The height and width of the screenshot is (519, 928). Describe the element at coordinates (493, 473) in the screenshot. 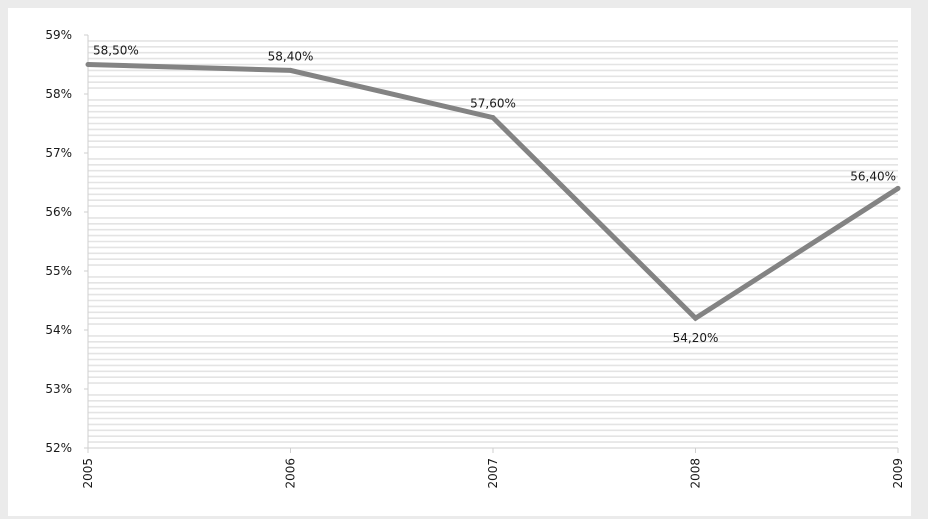

I see `x-tick-label: 2007` at that location.